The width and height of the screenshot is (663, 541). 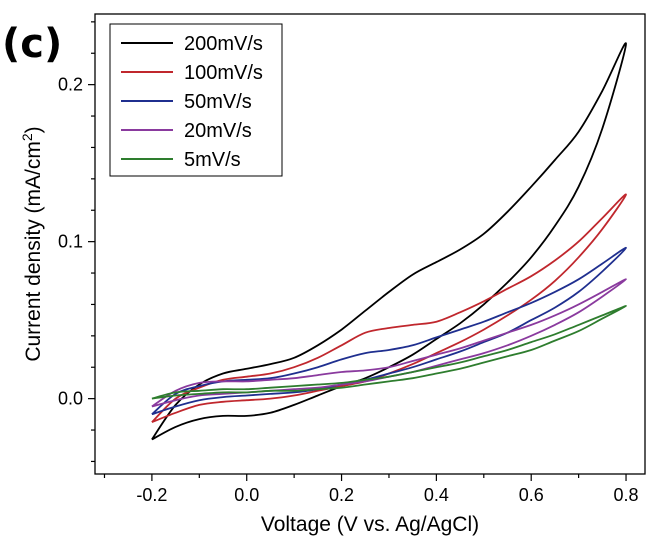 What do you see at coordinates (223, 44) in the screenshot?
I see `legend-label-0: 200mV/s` at bounding box center [223, 44].